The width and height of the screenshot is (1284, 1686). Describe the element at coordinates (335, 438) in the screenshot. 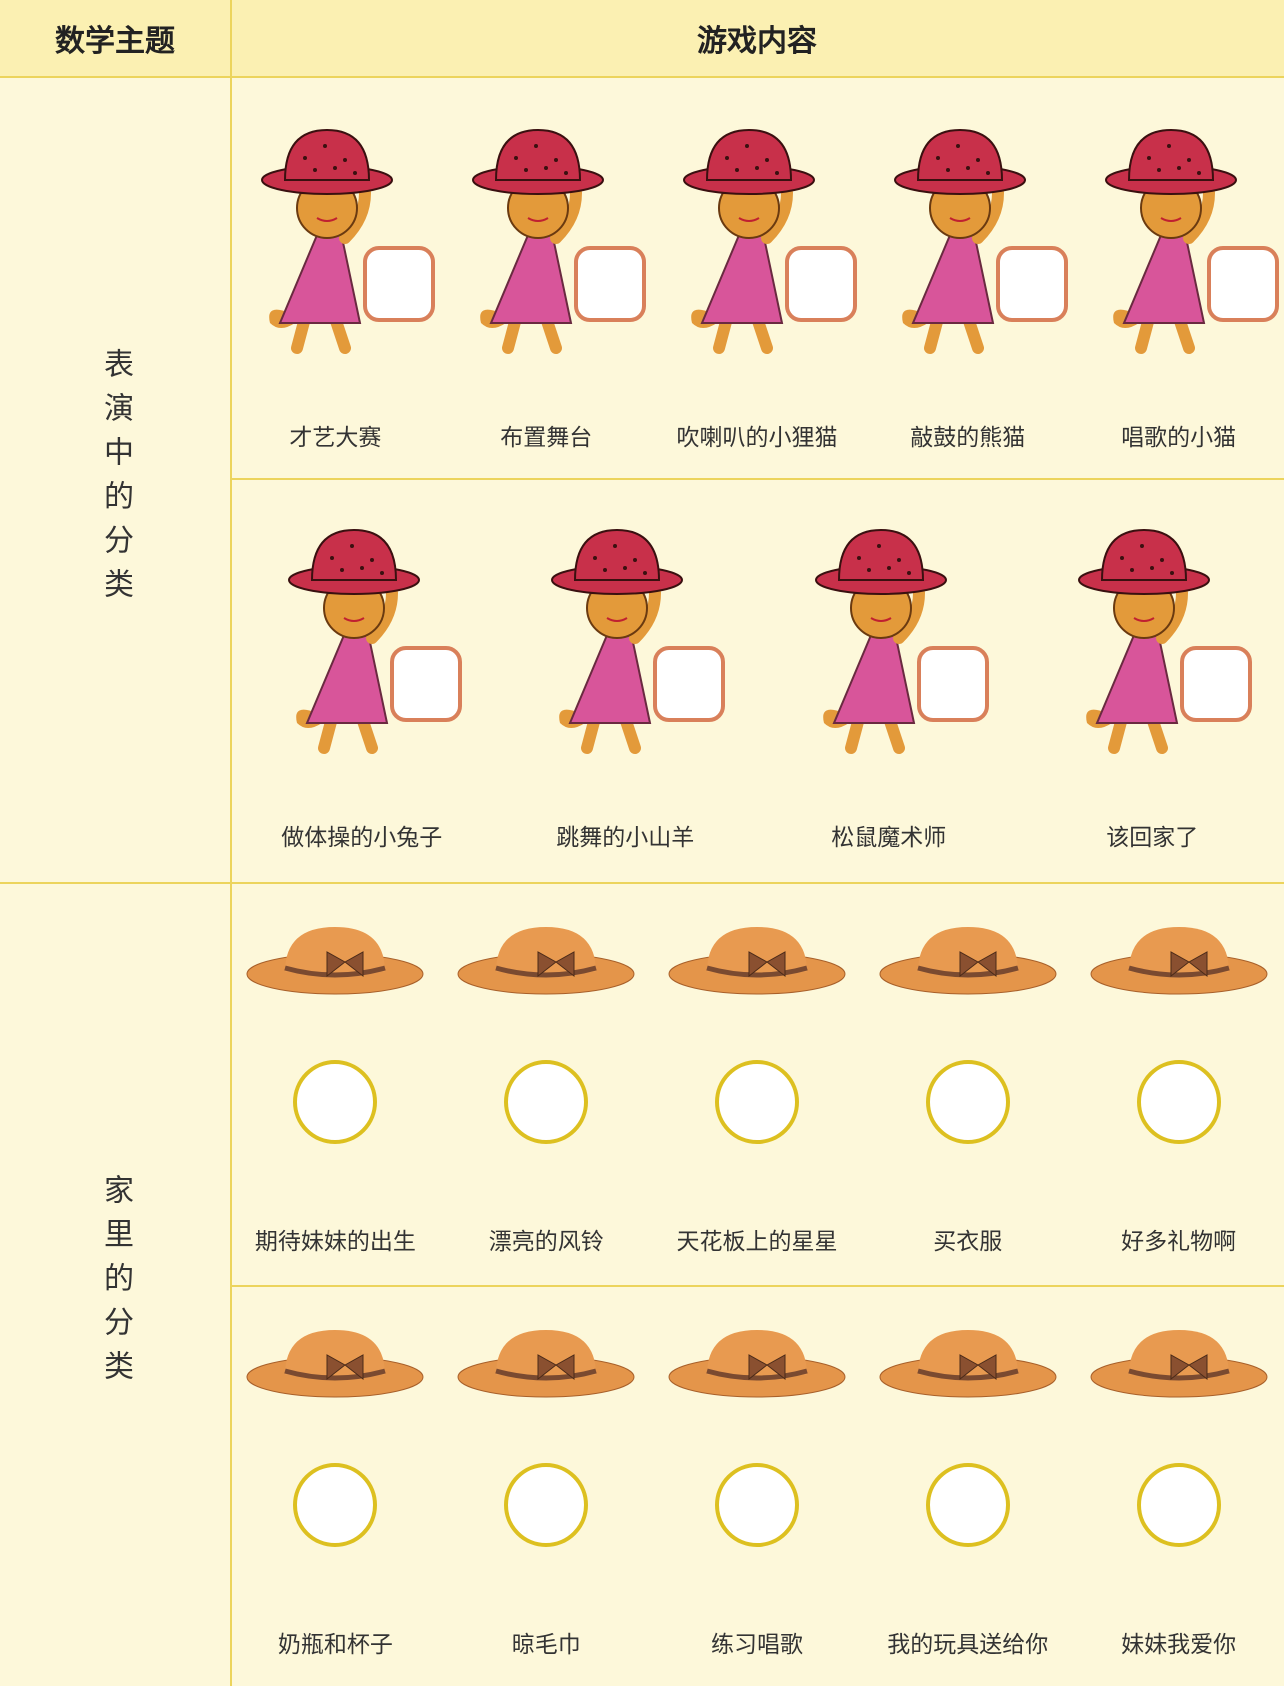

I see `item-label: 才艺大赛` at that location.